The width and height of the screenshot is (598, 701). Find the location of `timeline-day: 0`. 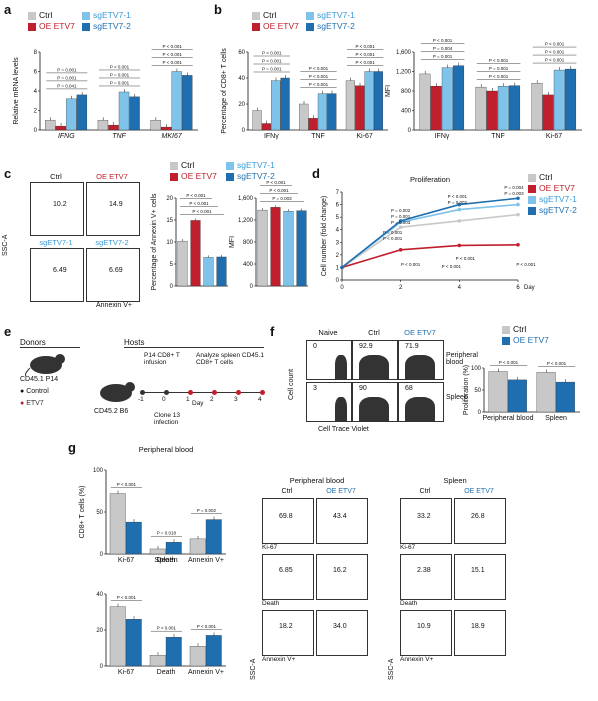

timeline-day: 0 is located at coordinates (164, 399).